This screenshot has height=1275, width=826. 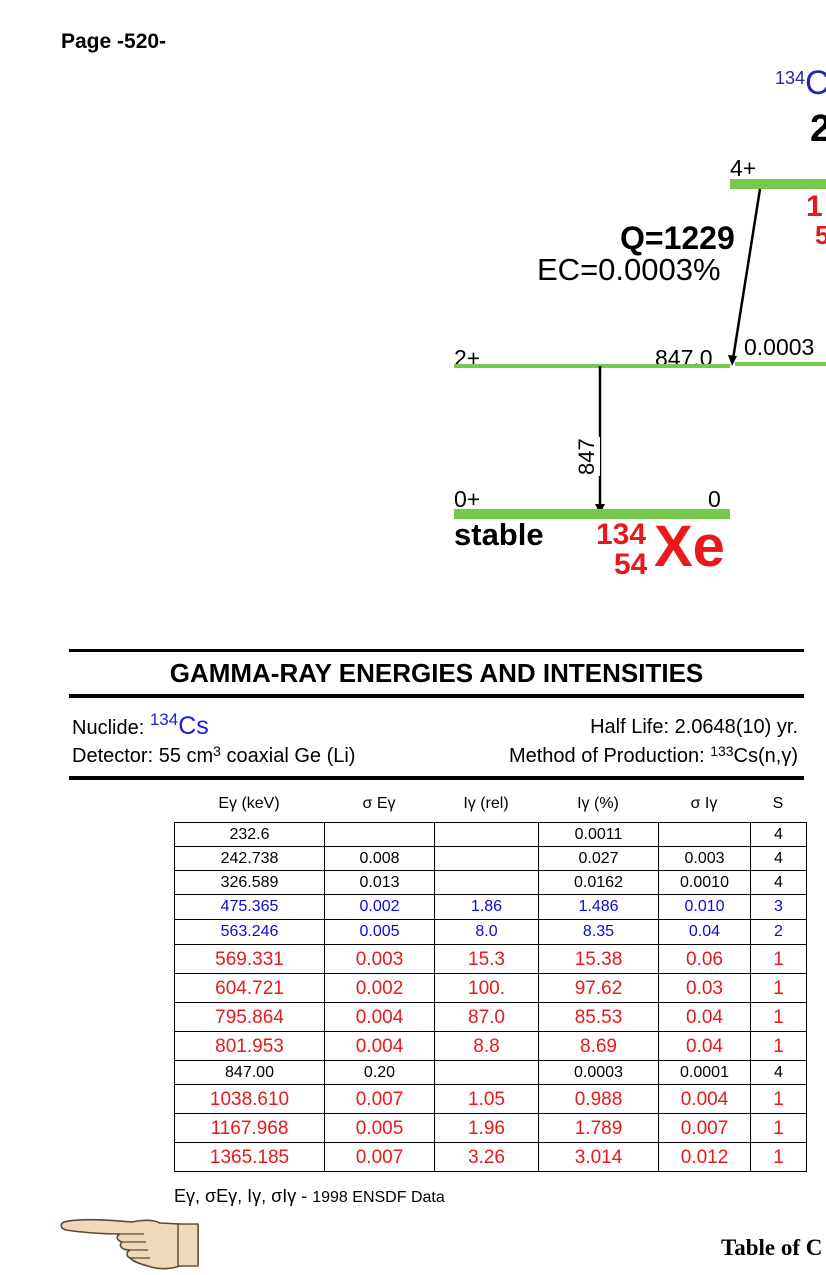 I want to click on detector-pre: Detector: 55 cm, so click(x=143, y=756).